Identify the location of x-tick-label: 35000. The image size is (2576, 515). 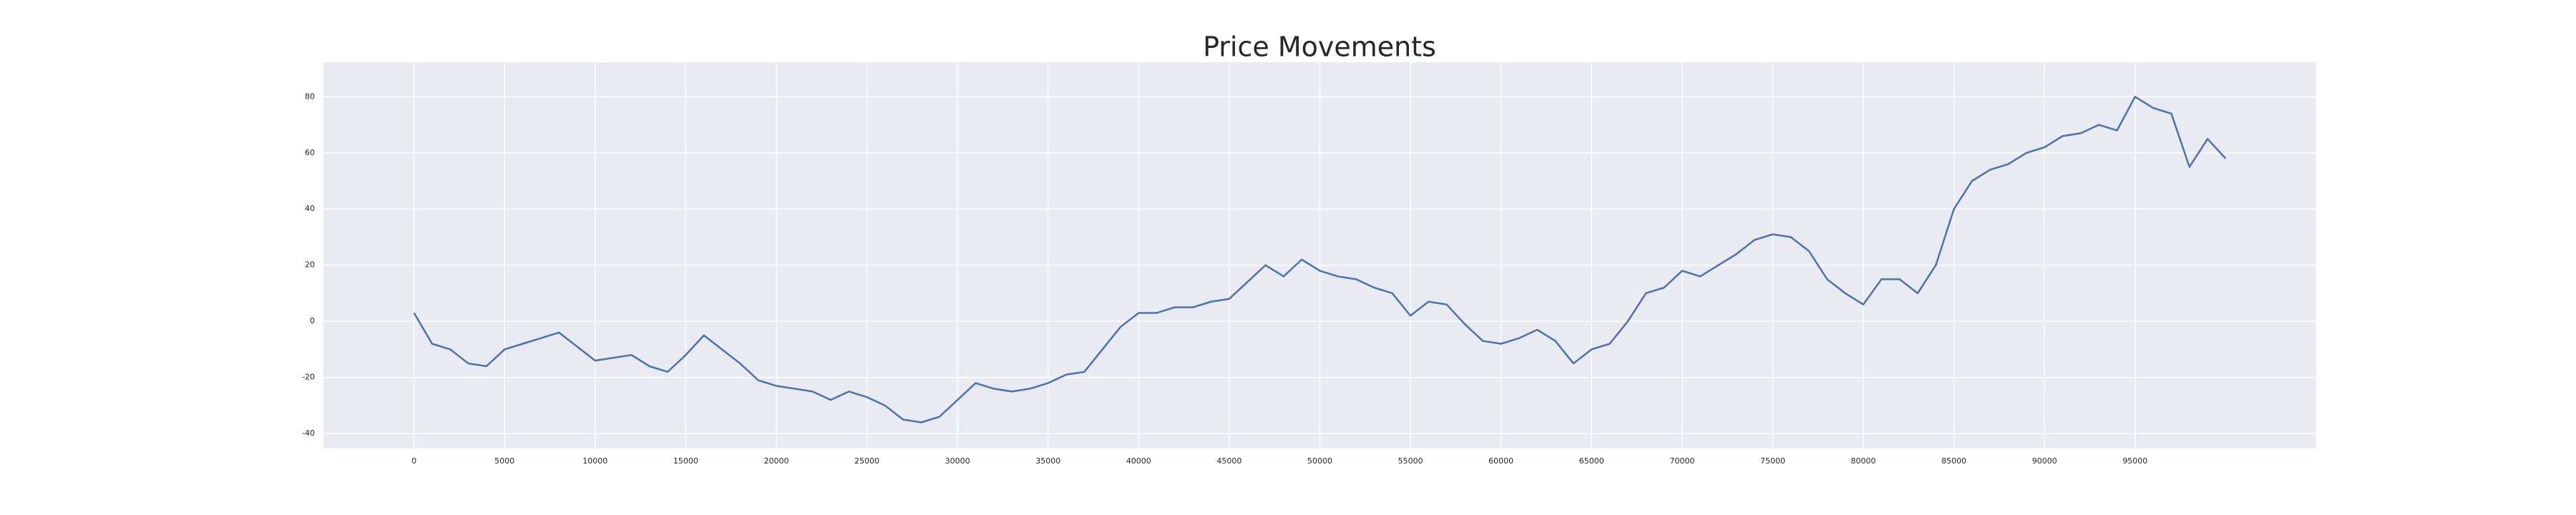
(1047, 461).